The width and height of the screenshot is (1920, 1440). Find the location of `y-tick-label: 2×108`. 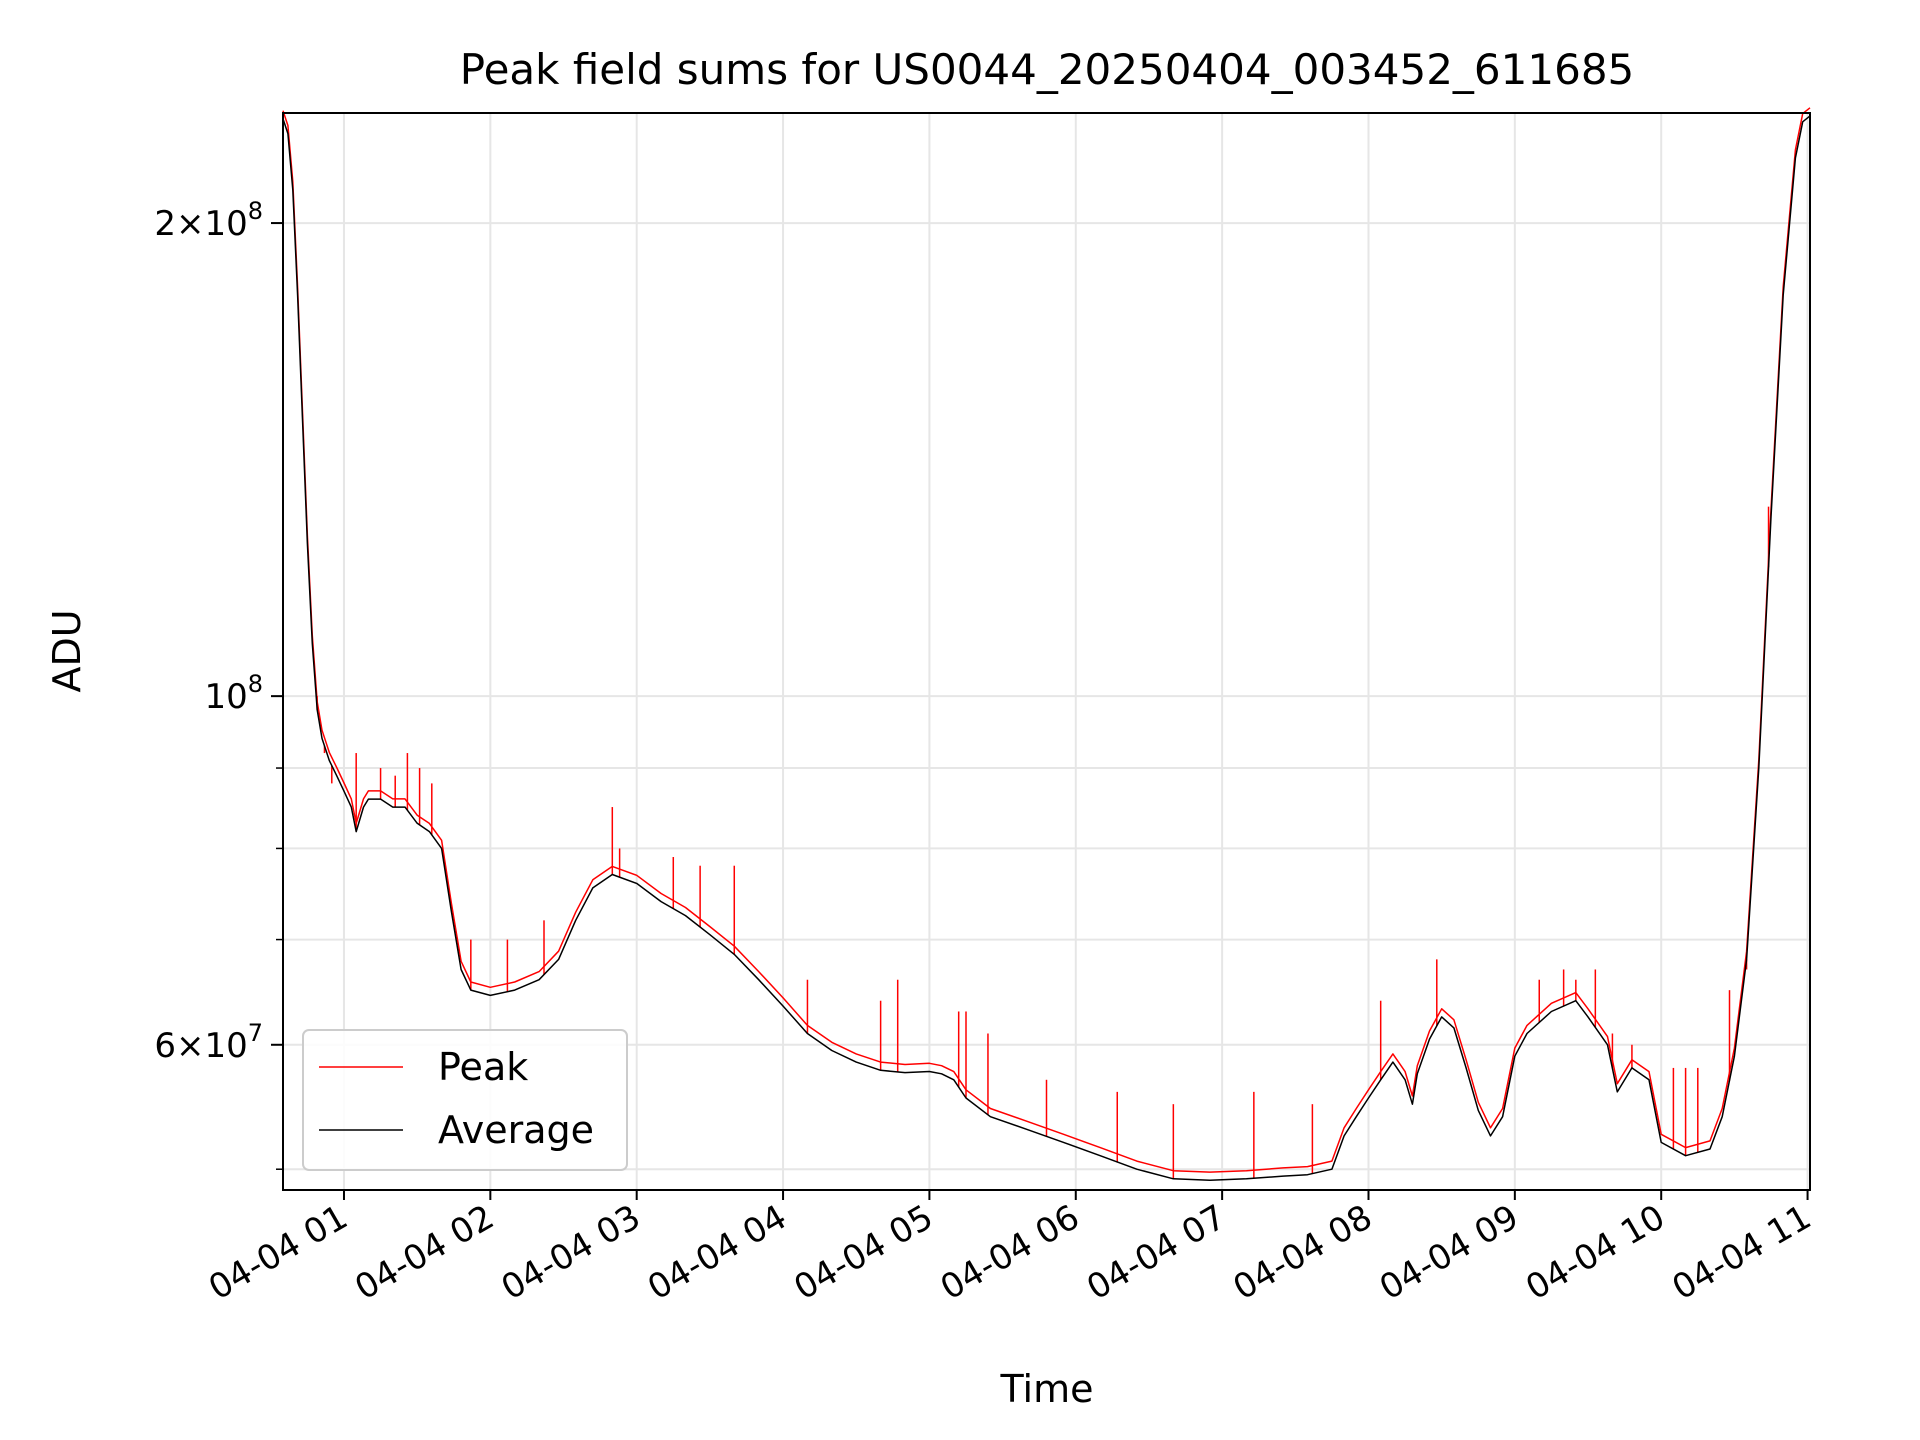

y-tick-label: 2×108 is located at coordinates (208, 220).